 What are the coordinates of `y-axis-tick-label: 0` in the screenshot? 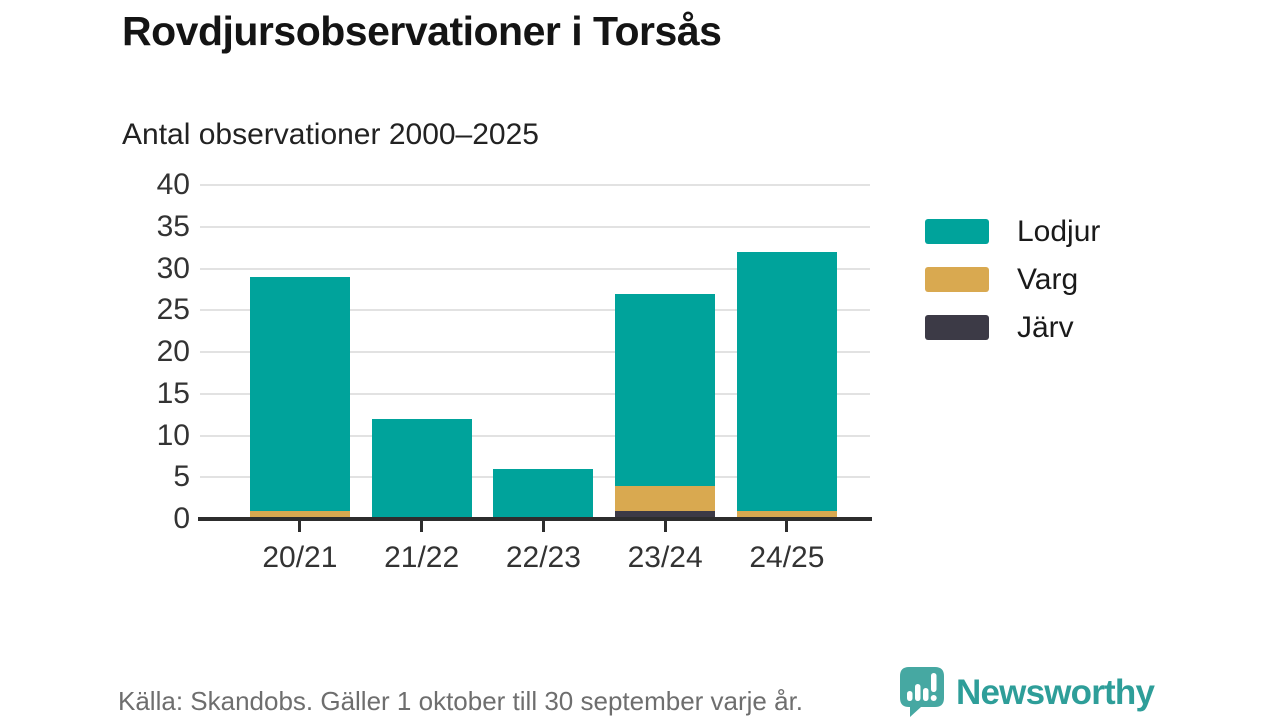 It's located at (181, 518).